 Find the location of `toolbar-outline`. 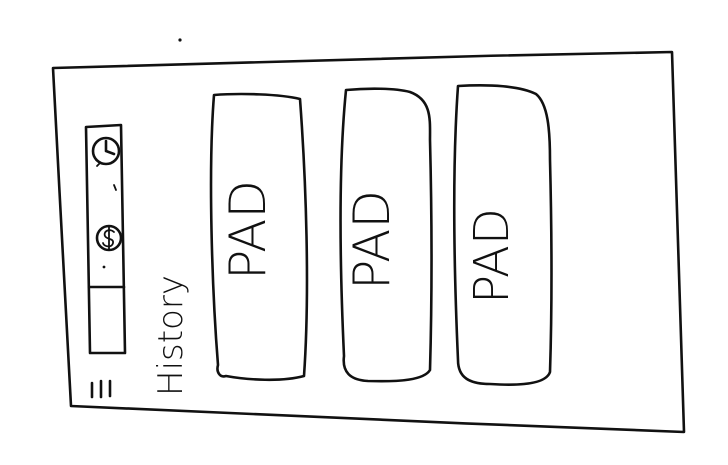

toolbar-outline is located at coordinates (105, 239).